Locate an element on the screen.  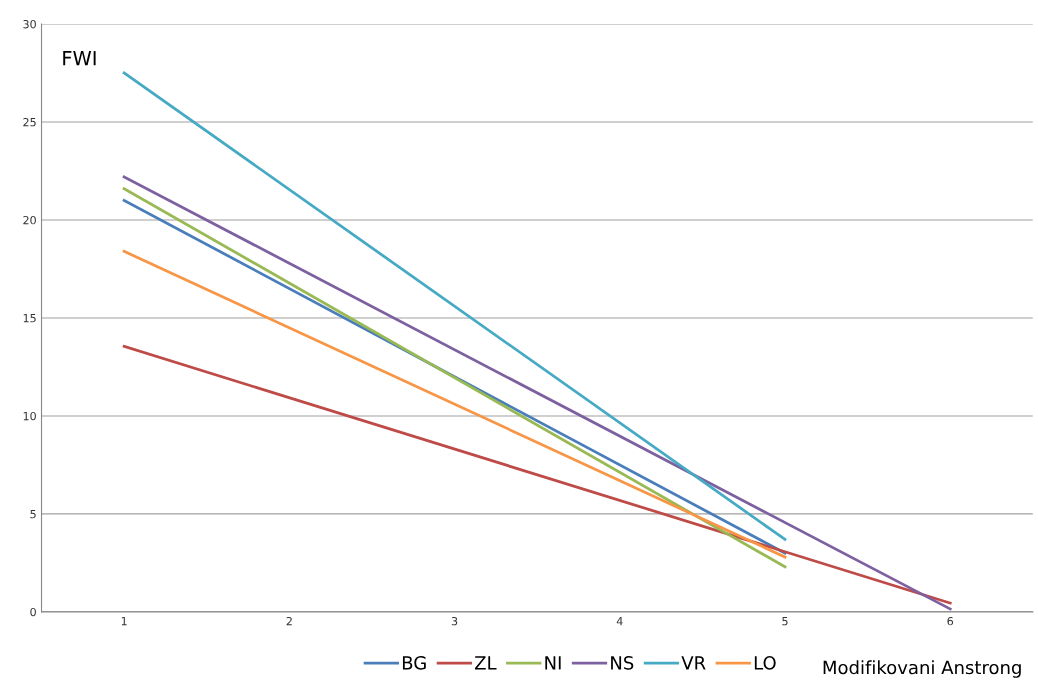
x-tick-label: 3 is located at coordinates (454, 621).